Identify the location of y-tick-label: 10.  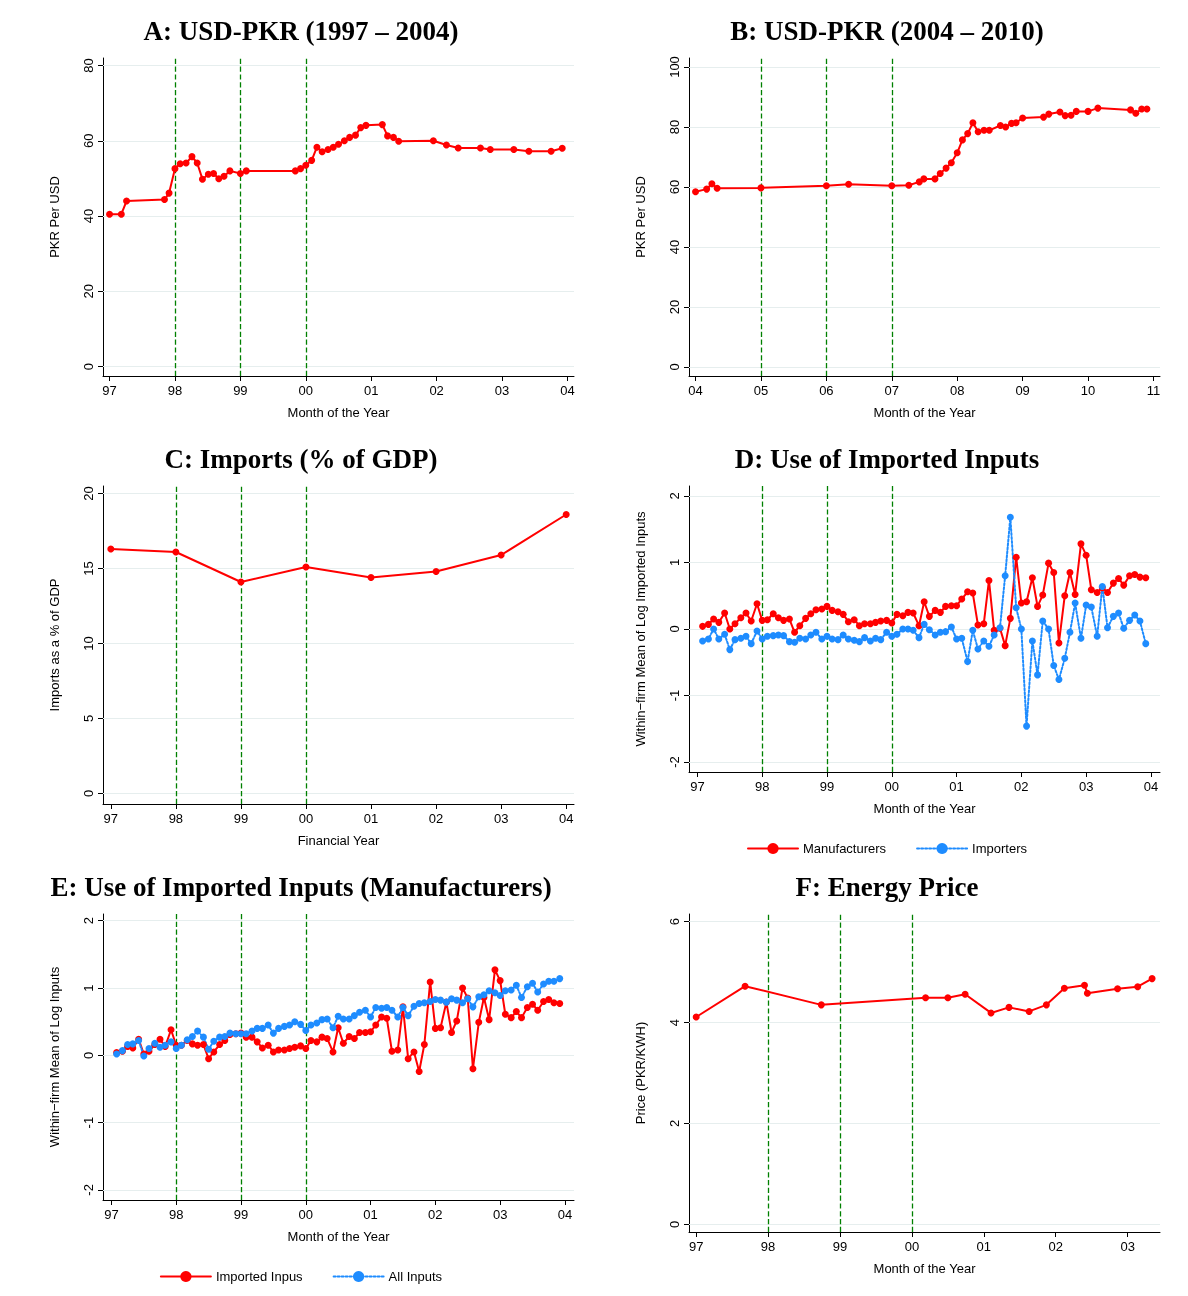
(88, 643).